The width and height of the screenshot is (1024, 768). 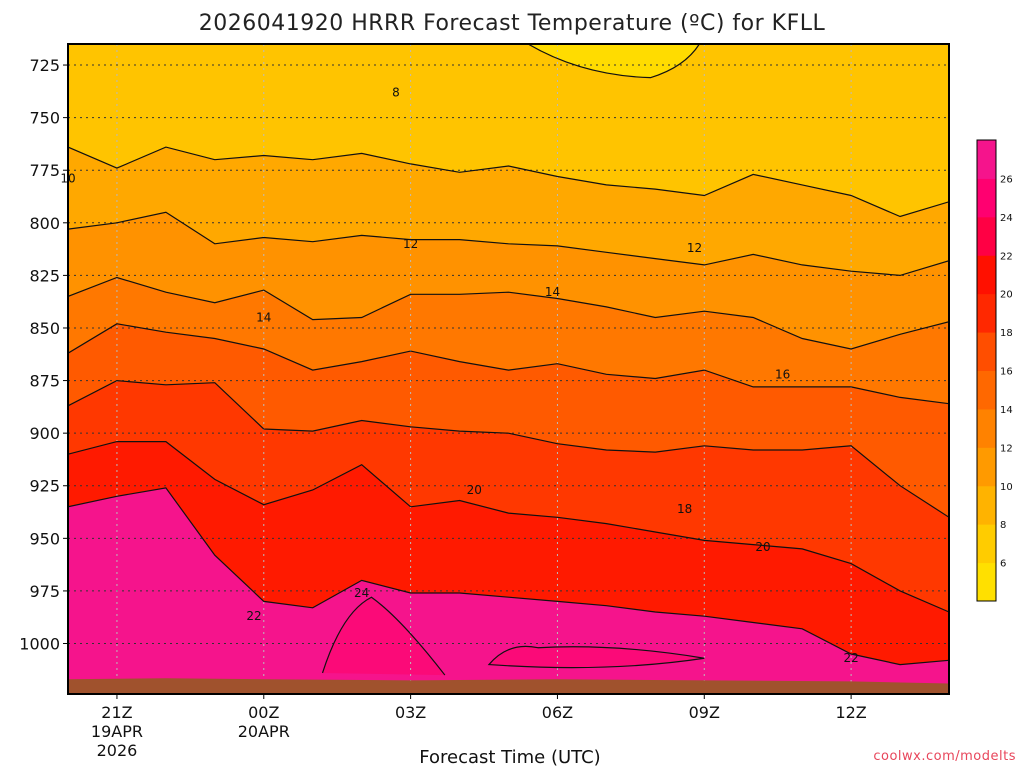 What do you see at coordinates (1006, 410) in the screenshot?
I see `colorbar-label: 14` at bounding box center [1006, 410].